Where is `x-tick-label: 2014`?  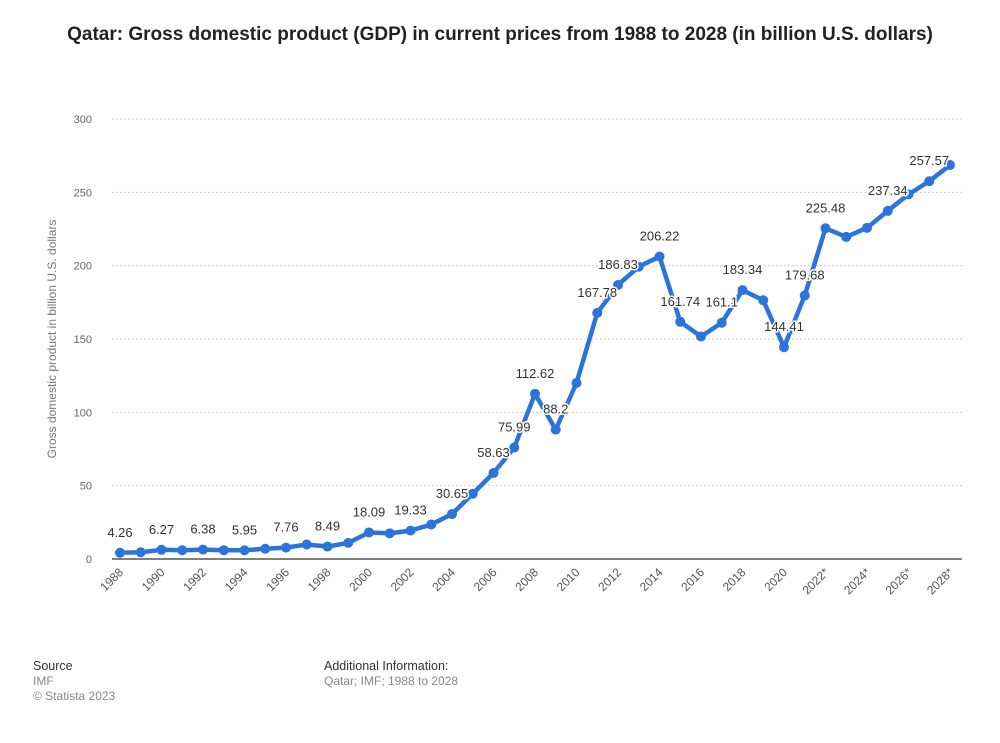
x-tick-label: 2014 is located at coordinates (651, 579).